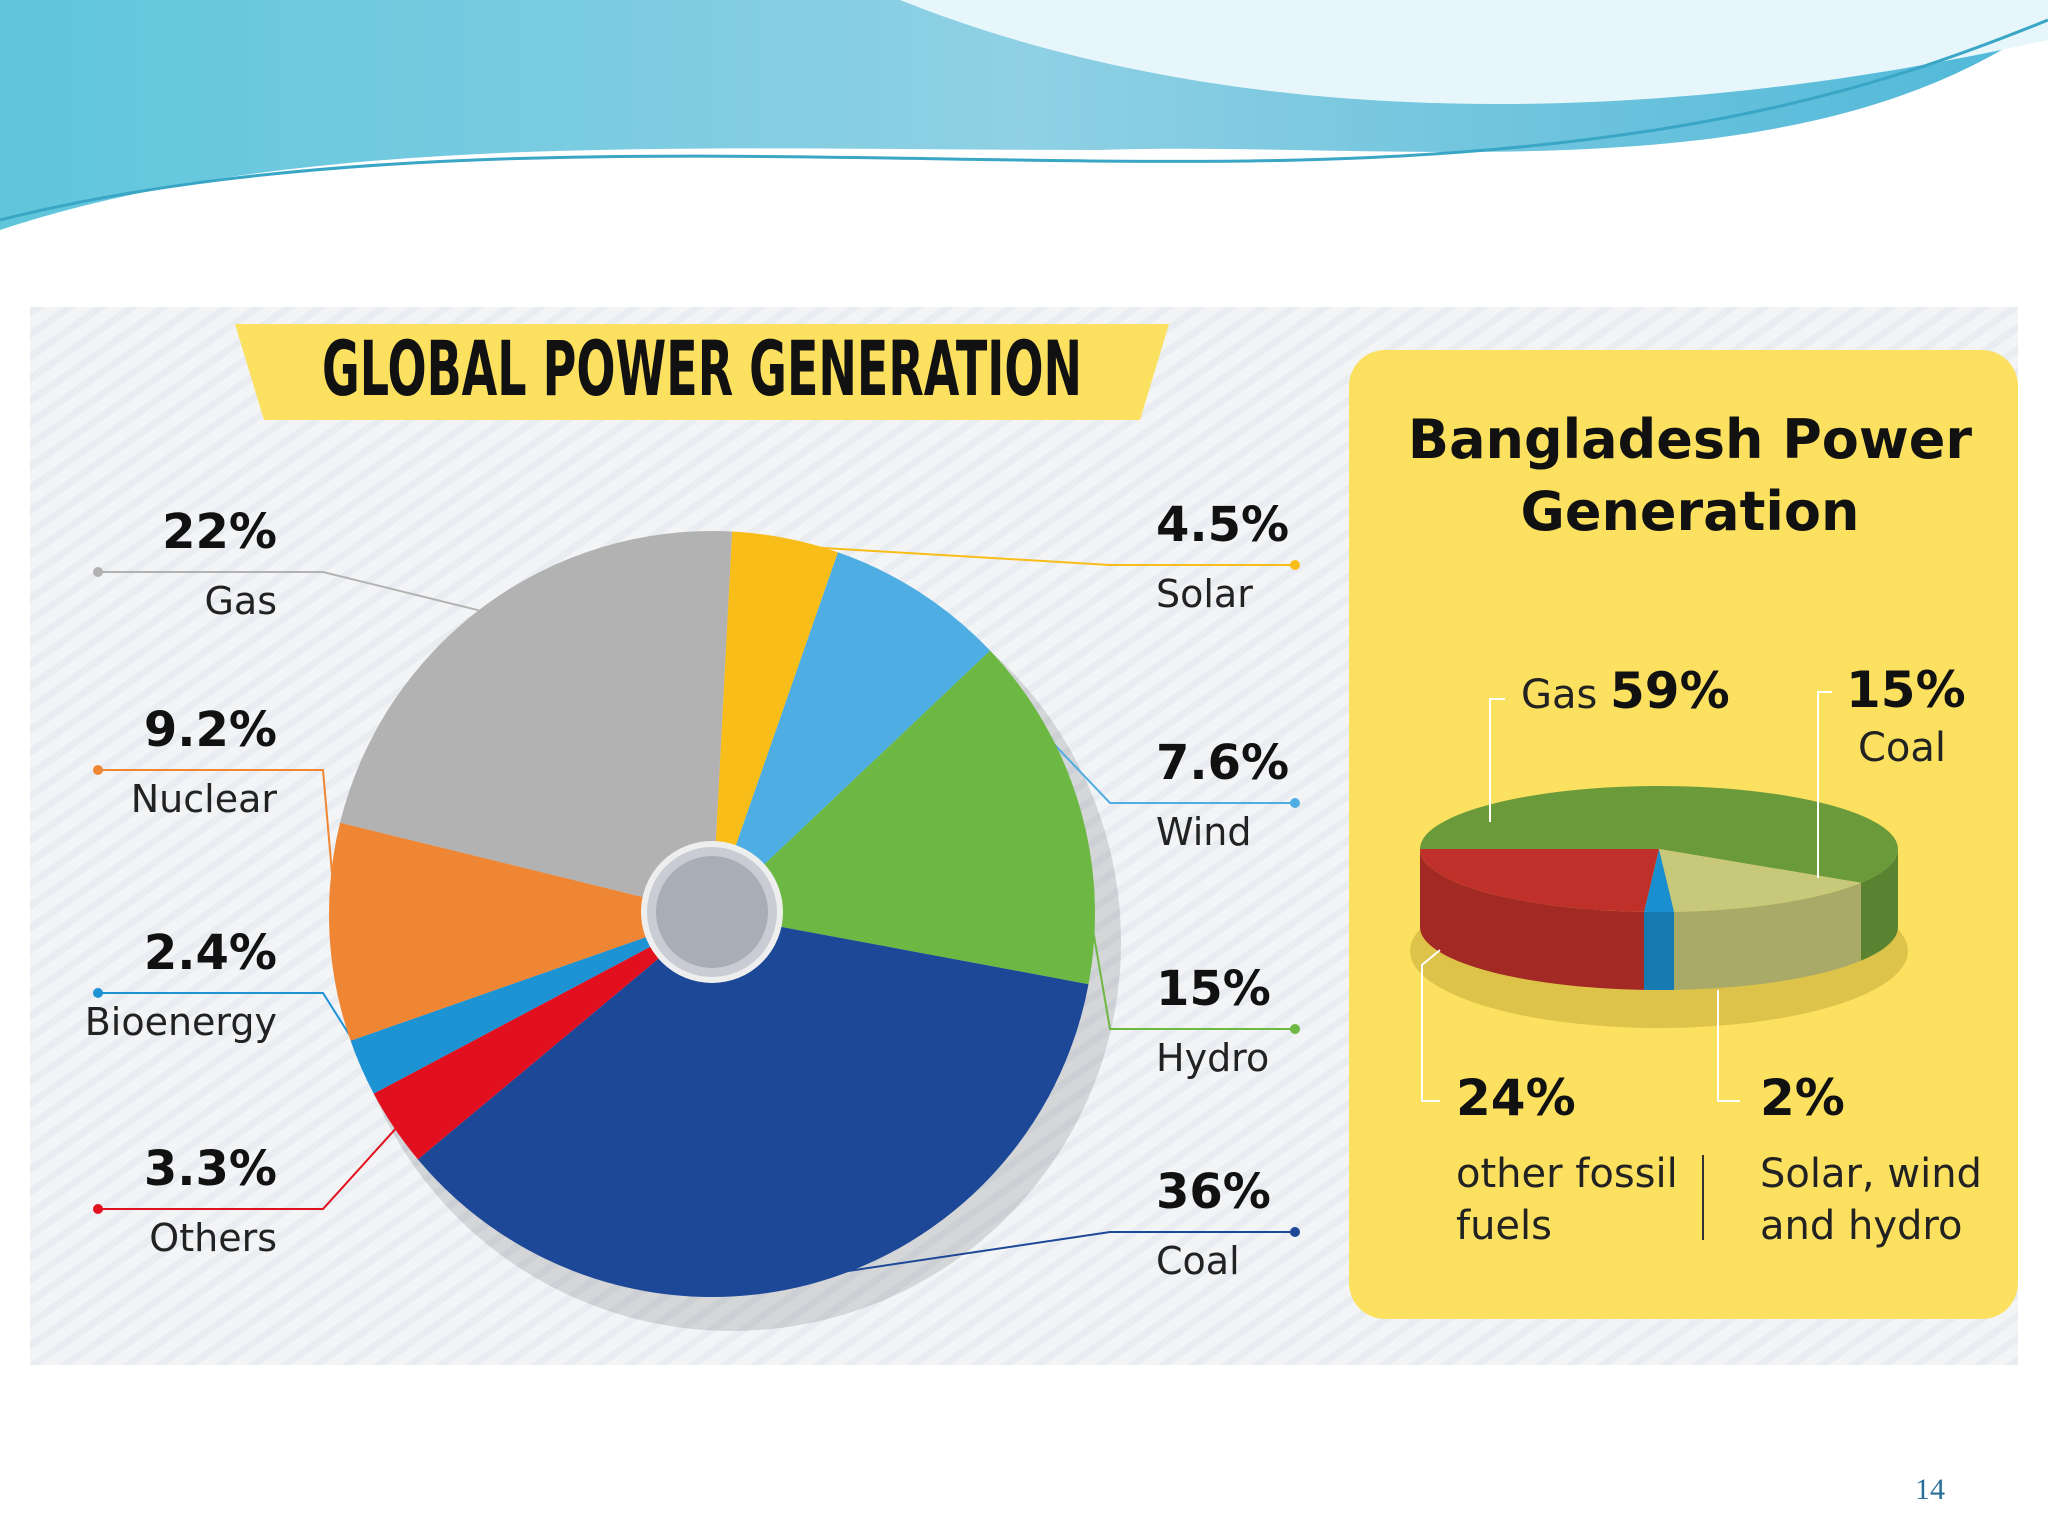 The height and width of the screenshot is (1536, 2048). Describe the element at coordinates (1204, 594) in the screenshot. I see `category-label: Solar` at that location.